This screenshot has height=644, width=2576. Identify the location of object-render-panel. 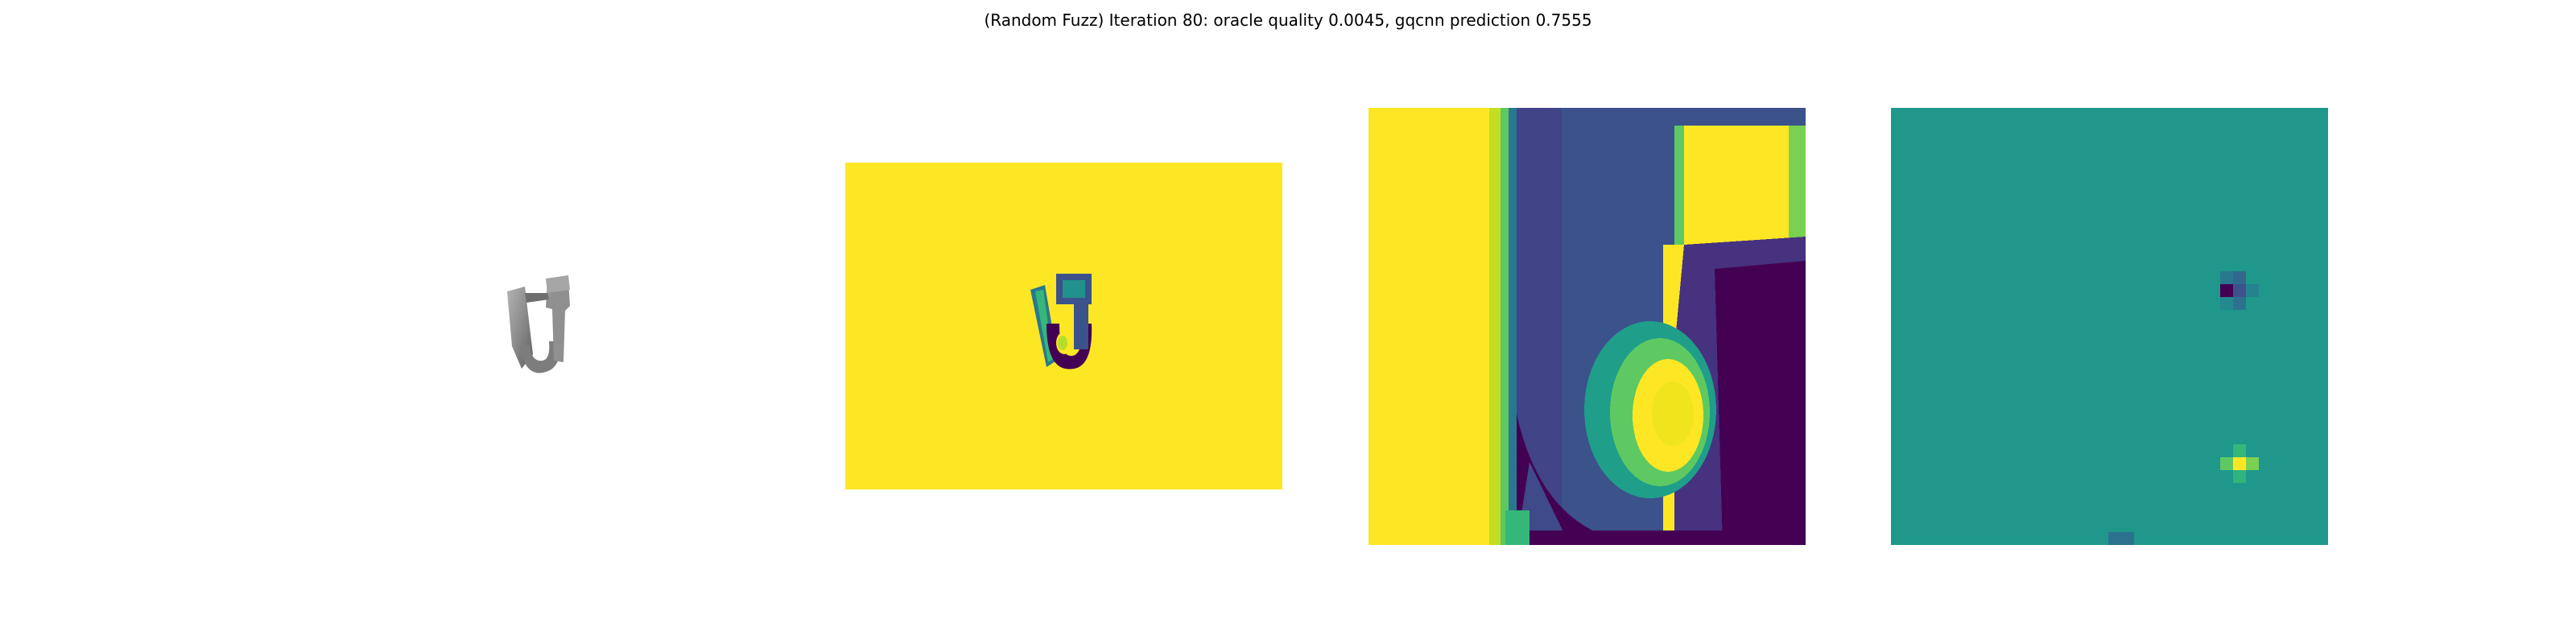
(539, 322).